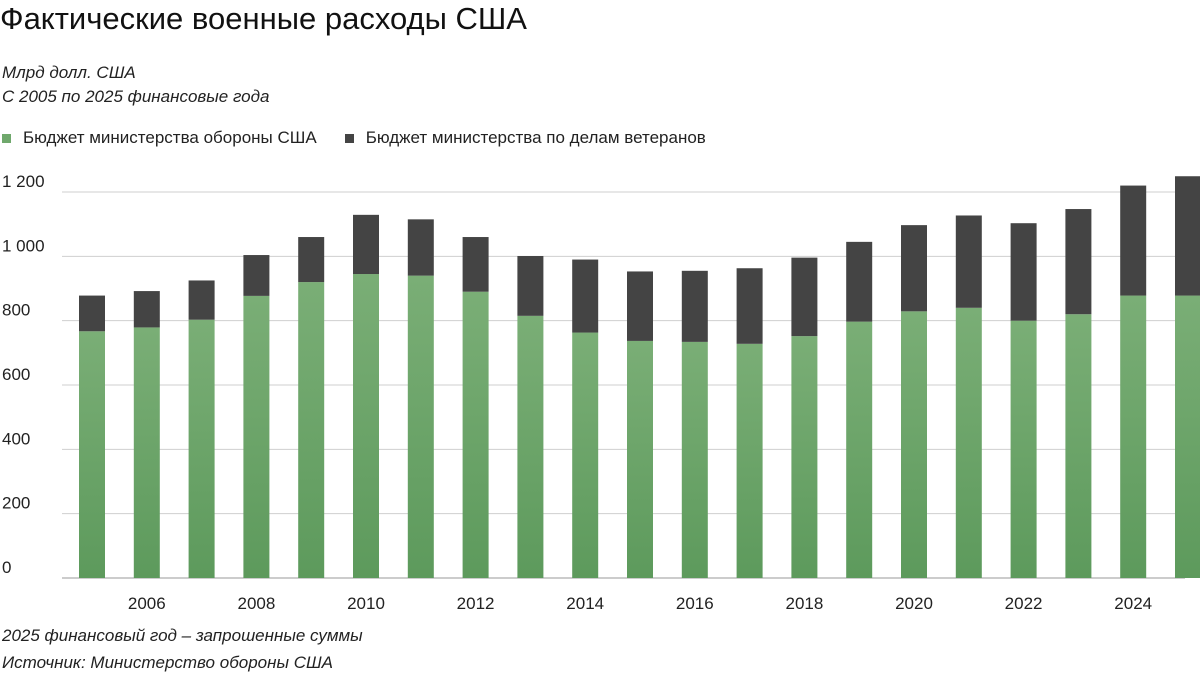 The width and height of the screenshot is (1200, 674). Describe the element at coordinates (147, 603) in the screenshot. I see `x-tick-label: 2006` at that location.